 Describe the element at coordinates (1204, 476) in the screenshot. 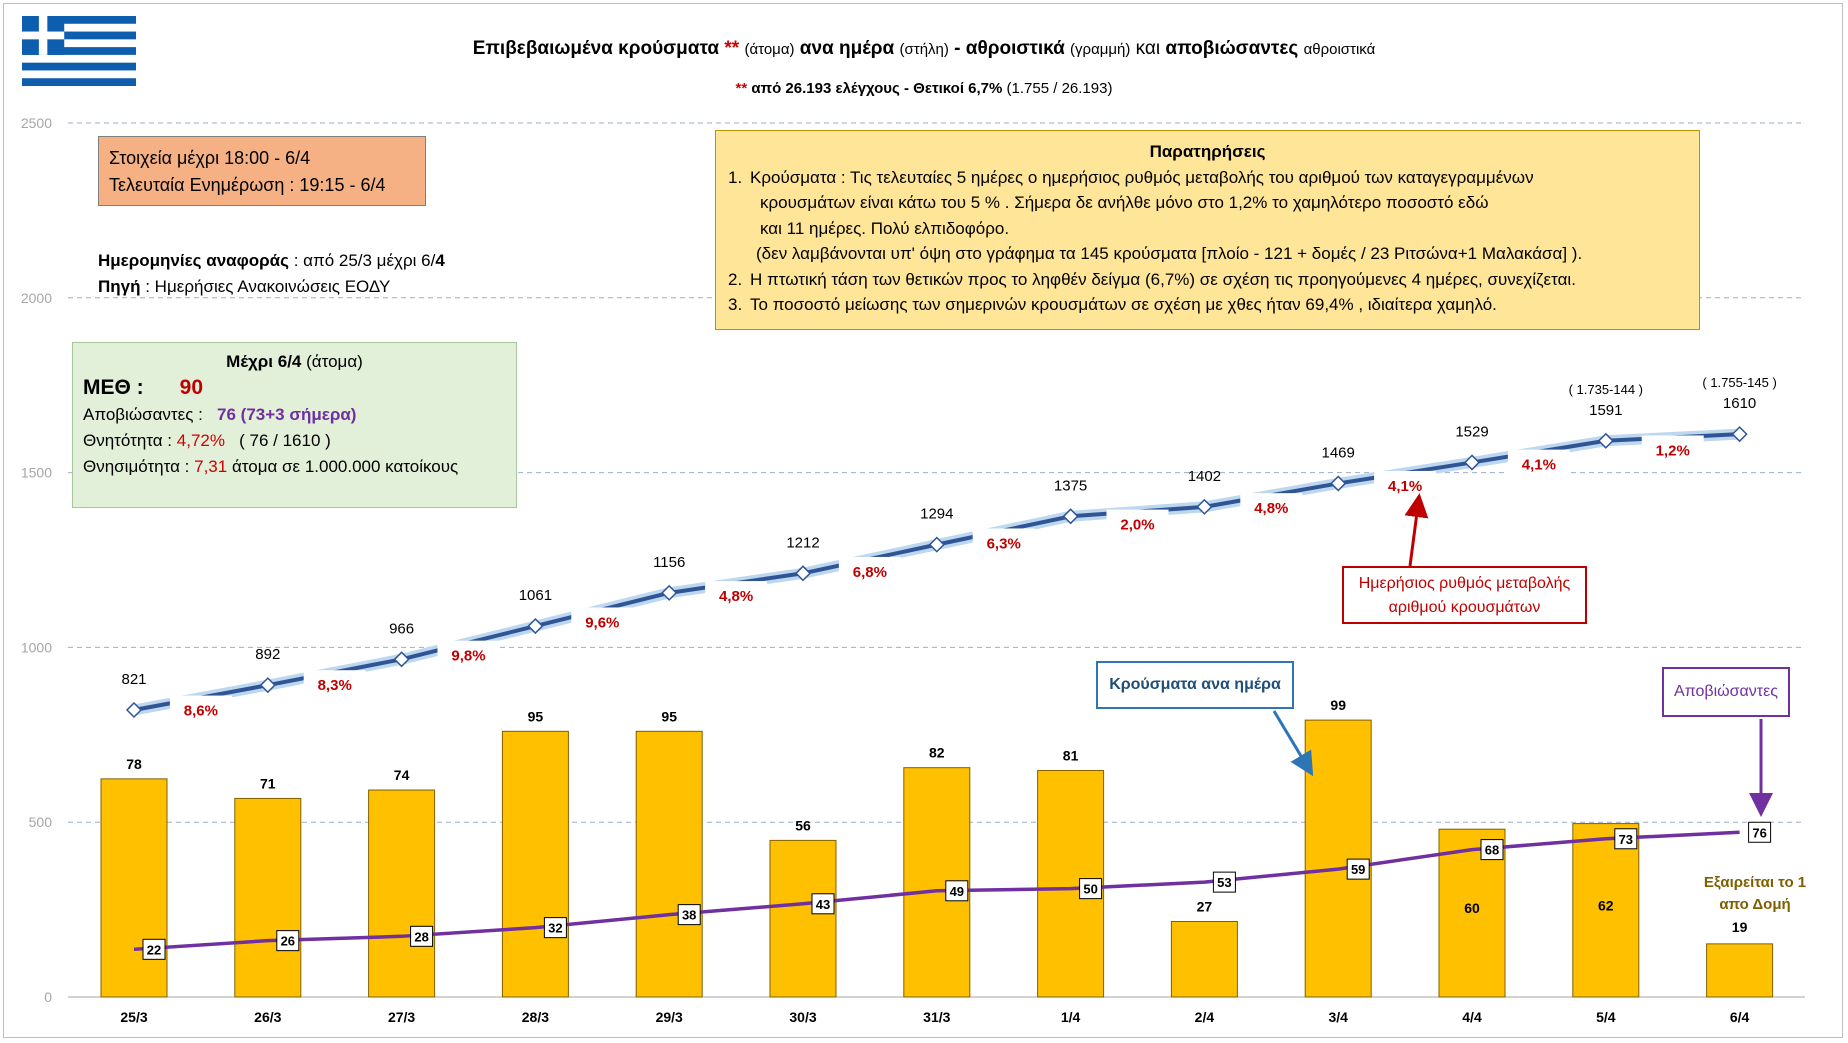

I see `cumulative-value-label: 1402` at that location.